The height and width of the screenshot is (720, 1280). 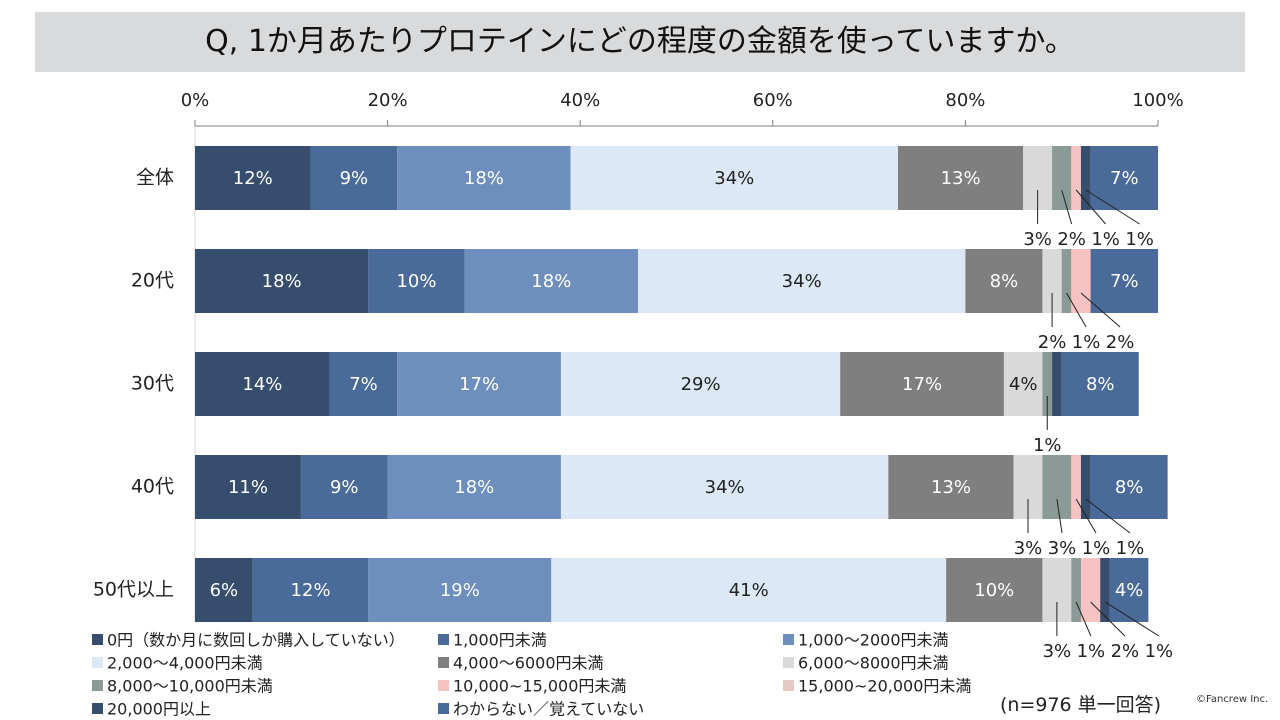 I want to click on x-tick-label: 80%, so click(x=965, y=100).